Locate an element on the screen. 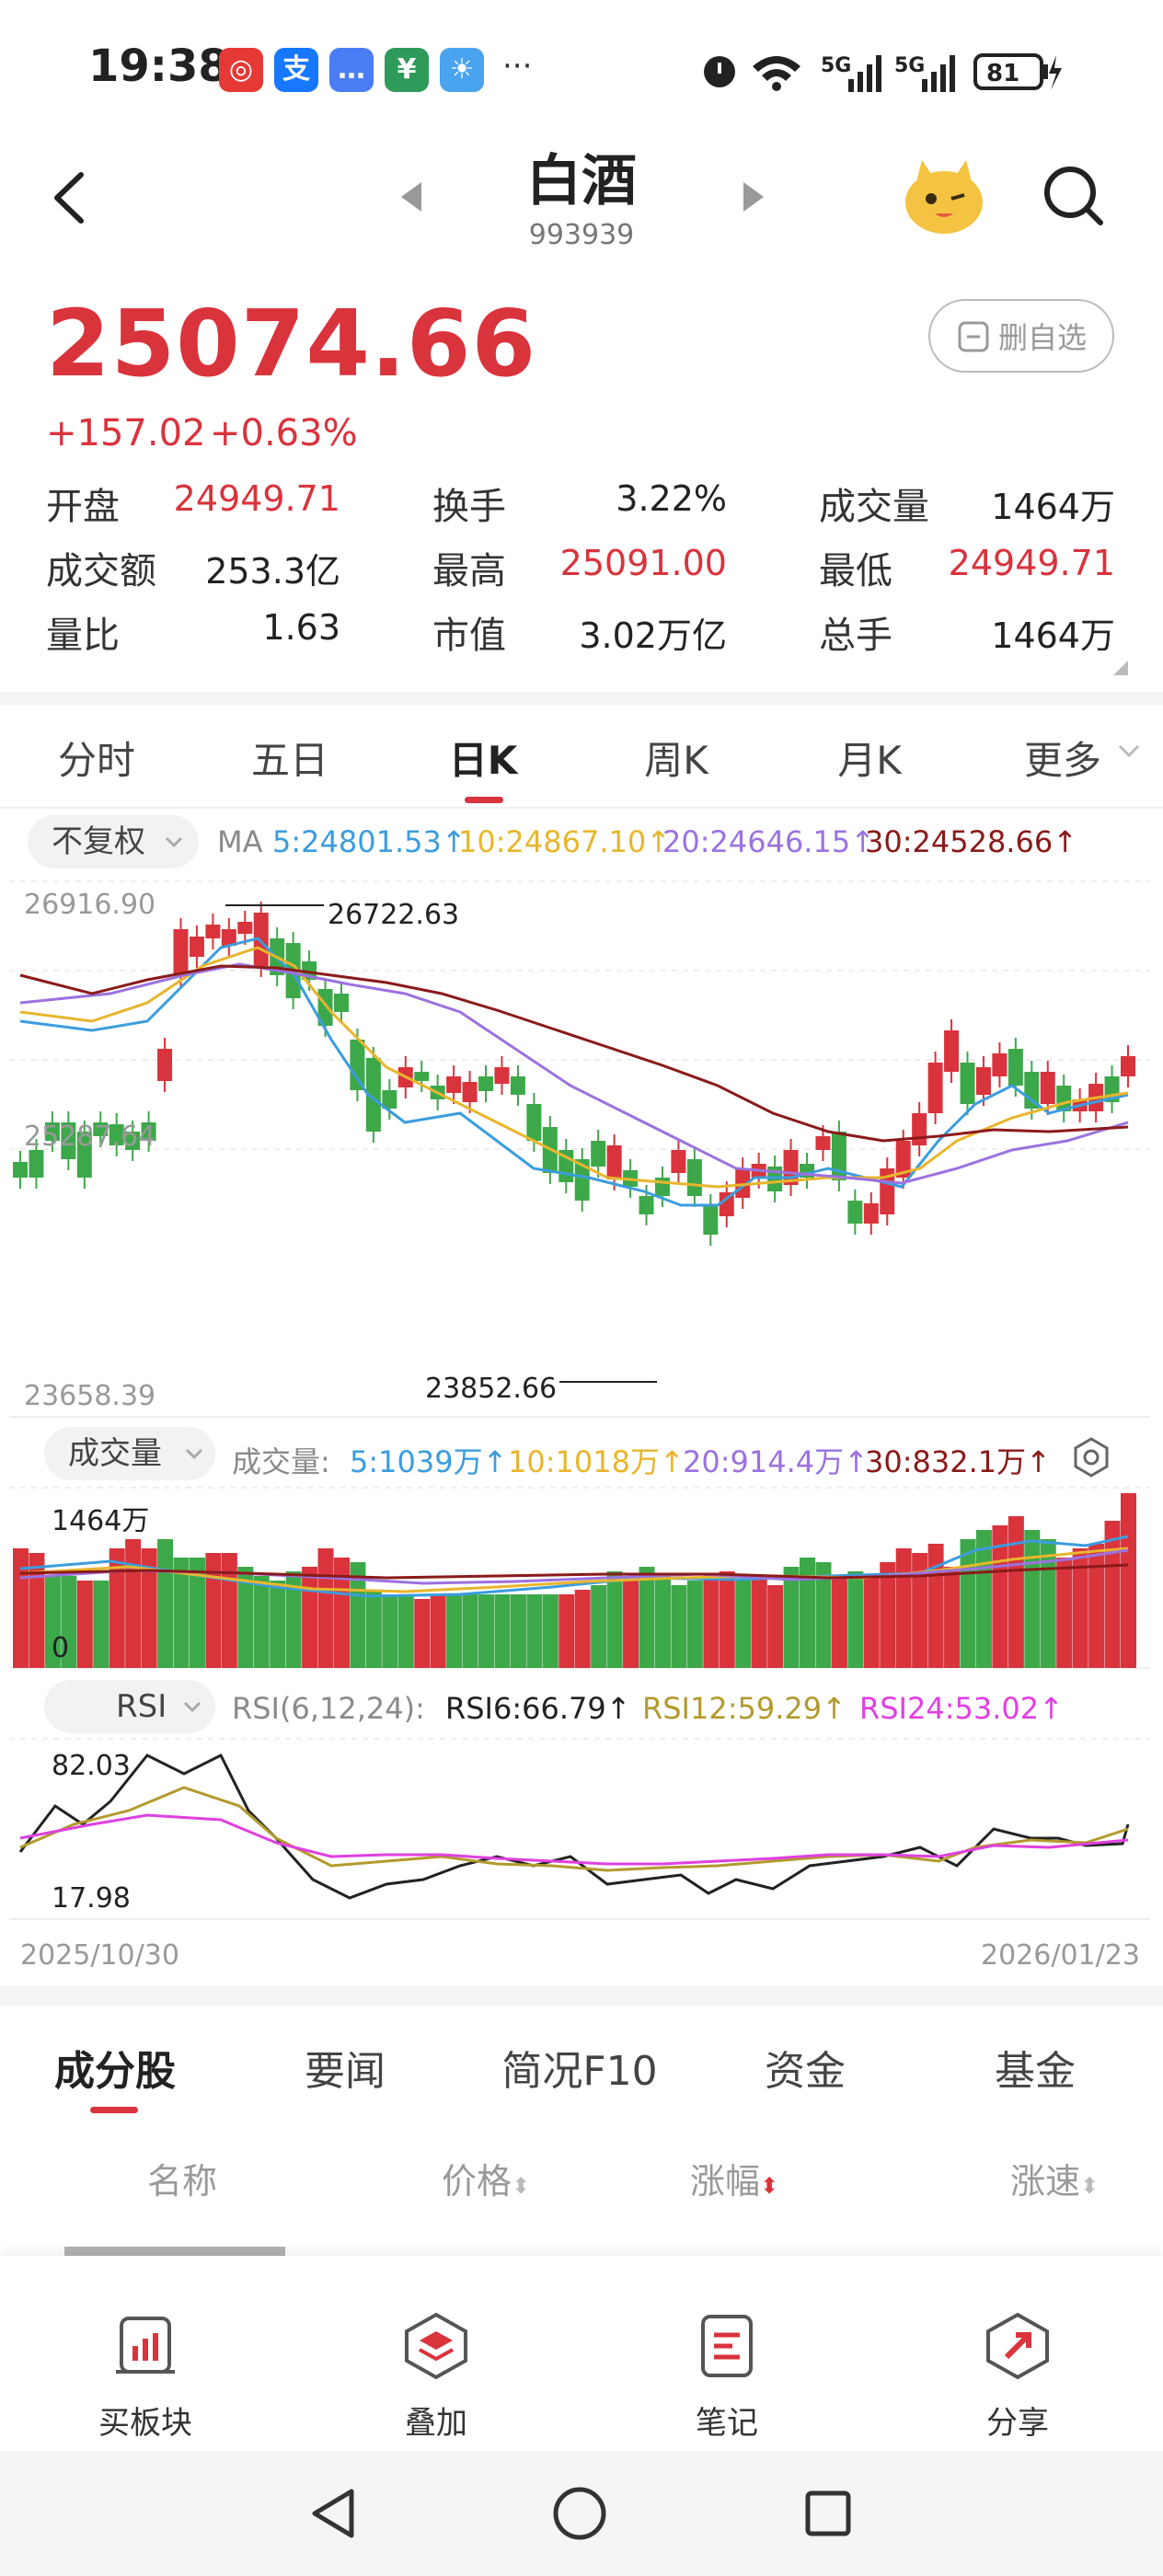 The width and height of the screenshot is (1163, 2576). volume-chart is located at coordinates (581, 1578).